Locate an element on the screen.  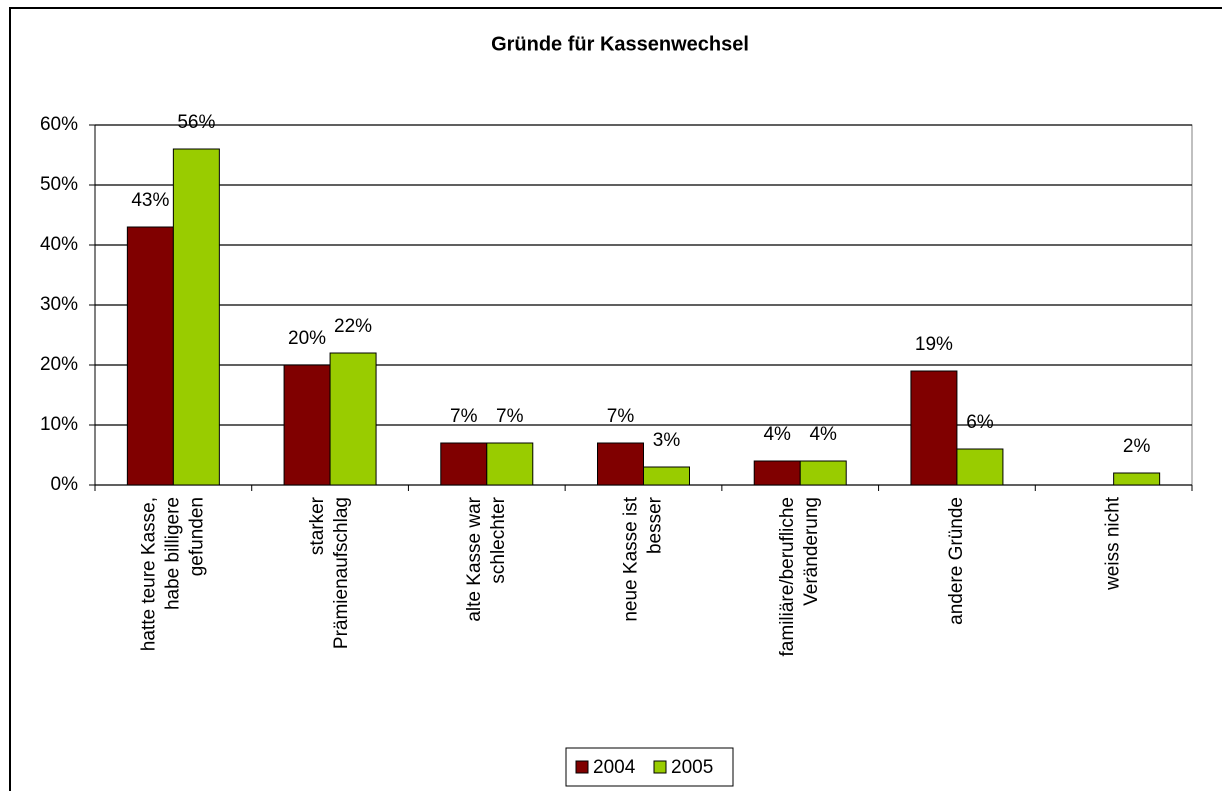
data-label: 3% is located at coordinates (667, 440).